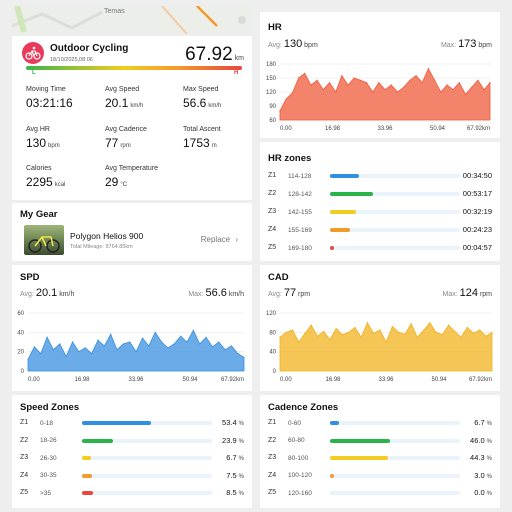  I want to click on scale-high-label: H, so click(236, 73).